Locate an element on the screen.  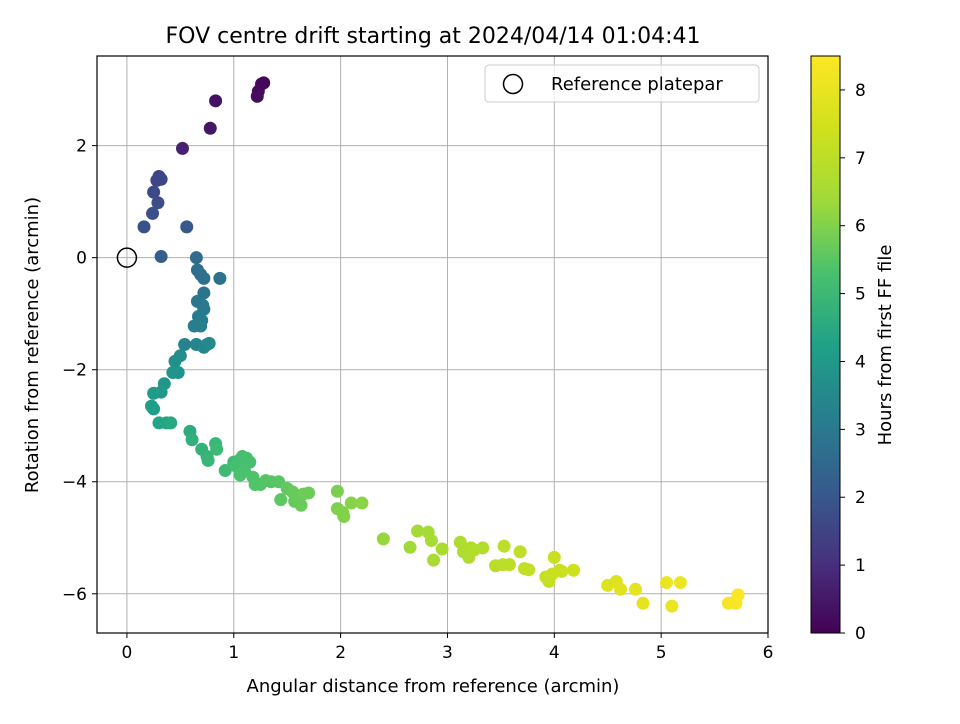
legend-label-reference: Reference platepar is located at coordinates (637, 84).